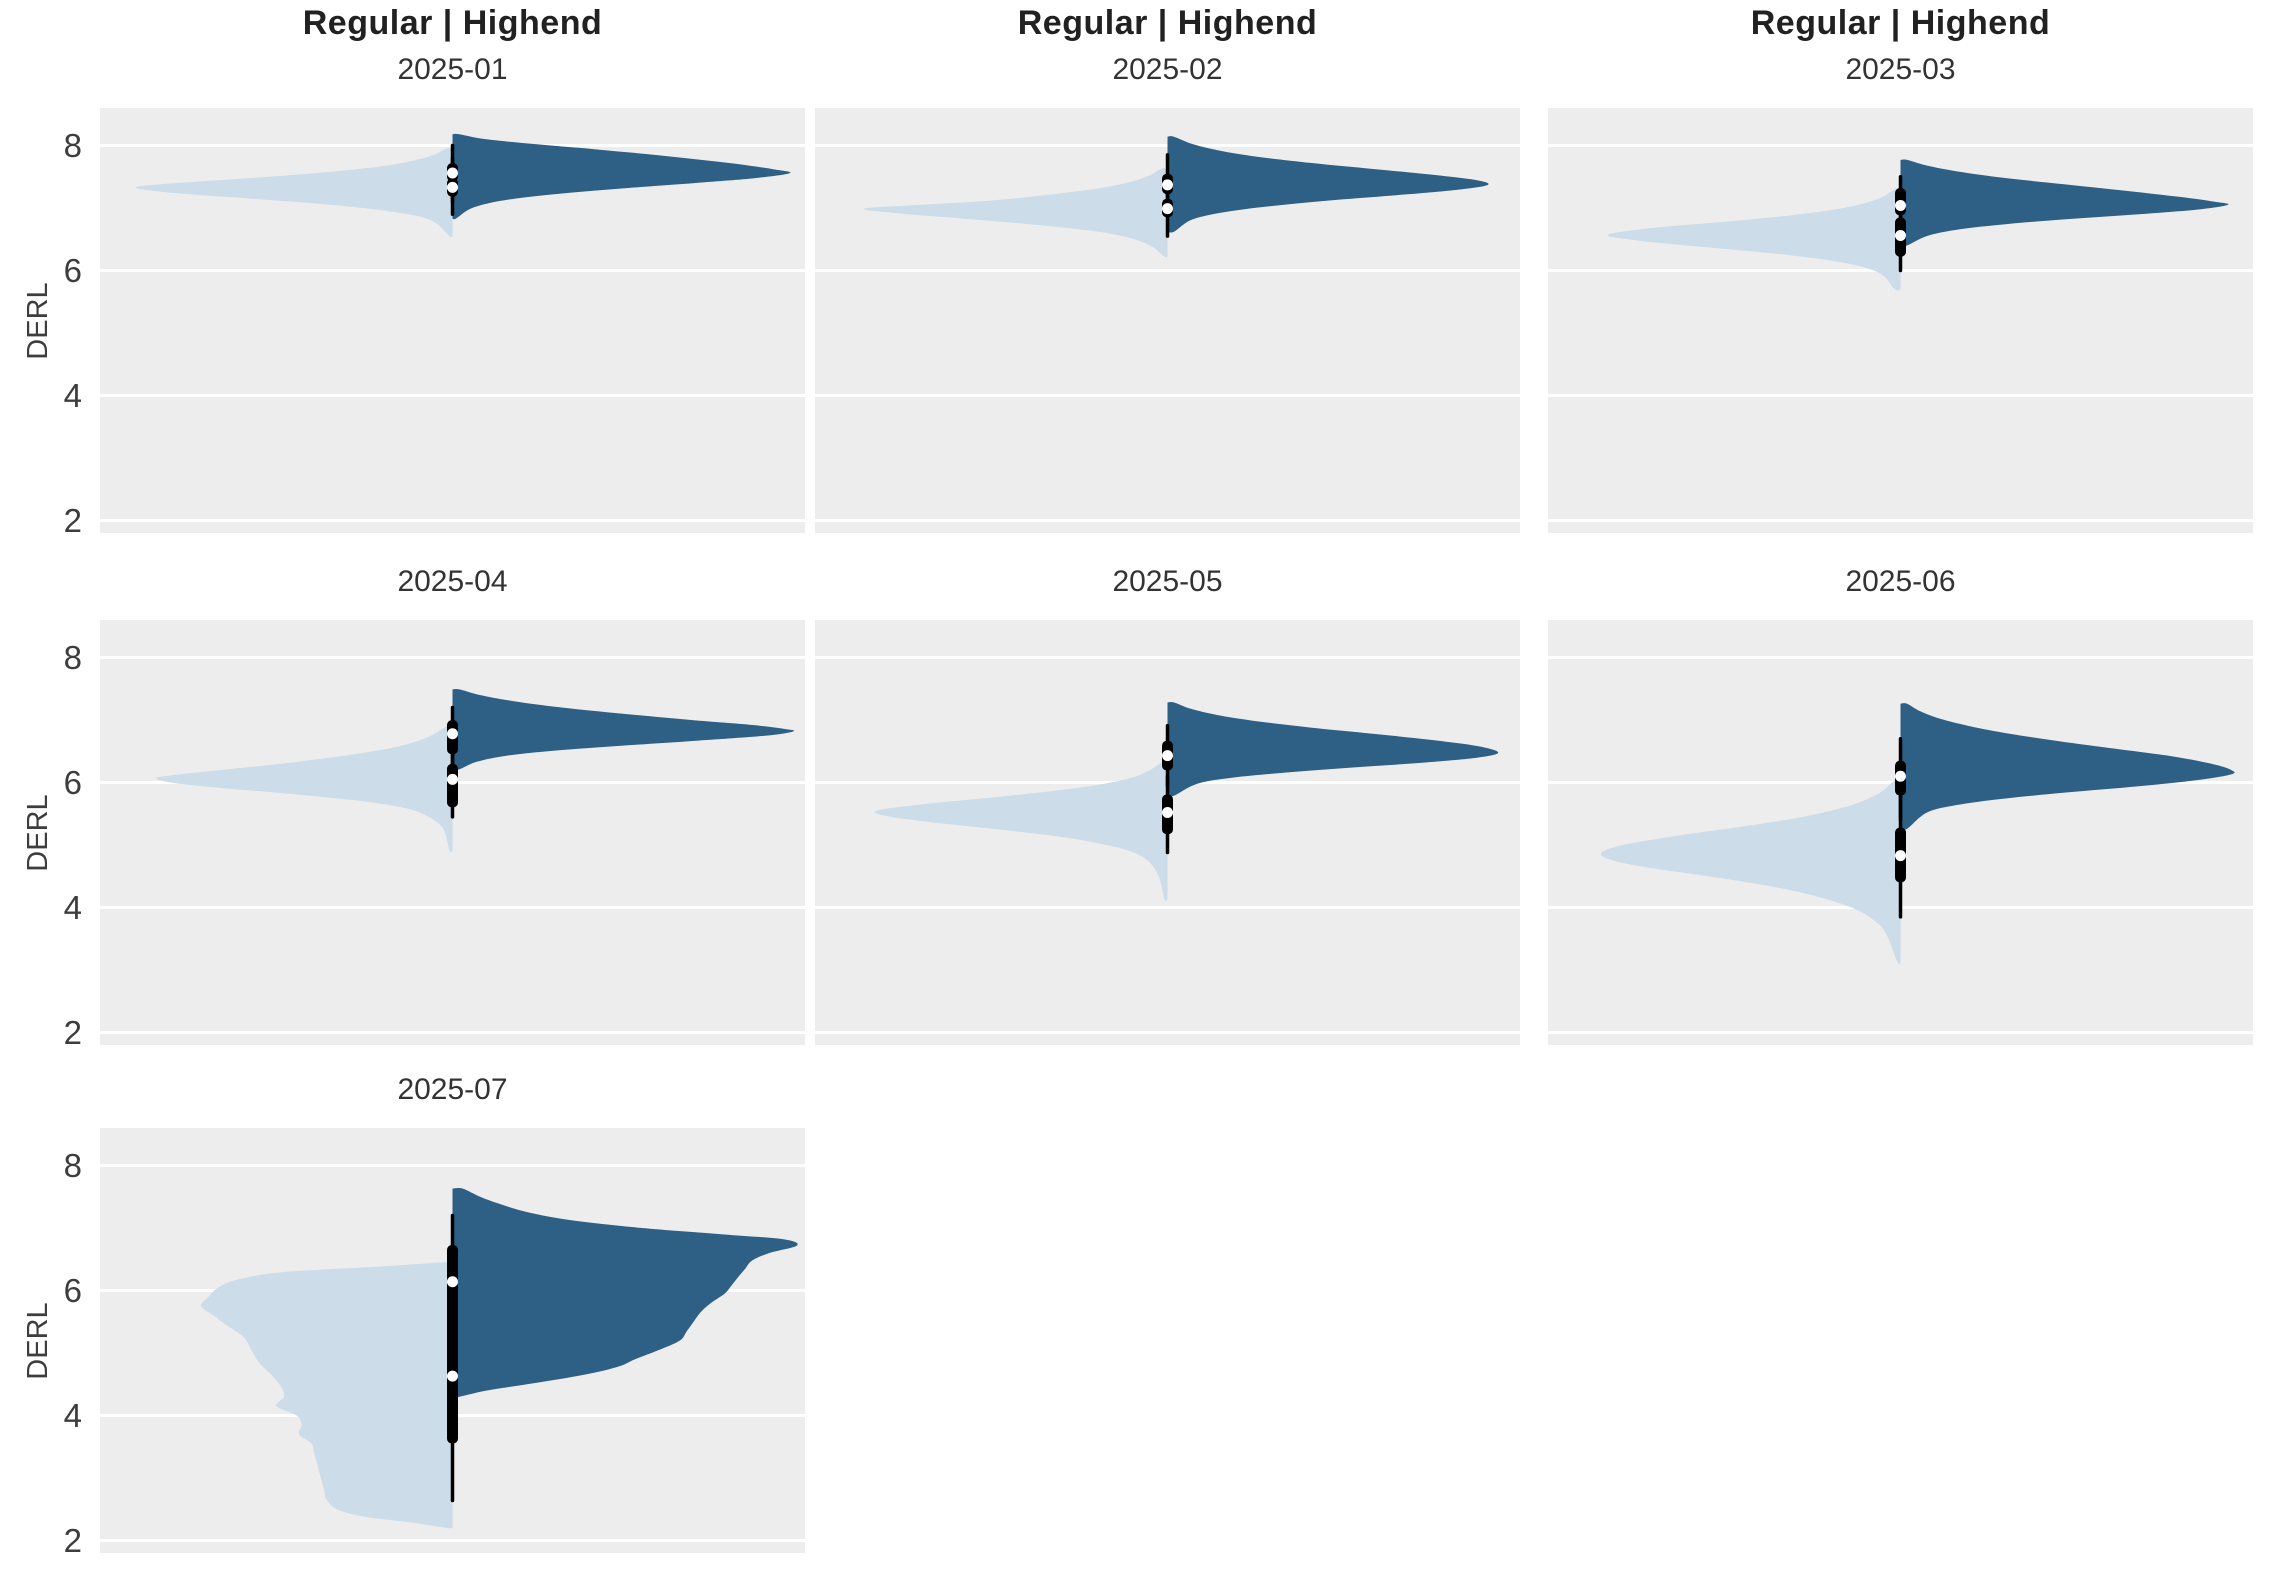  I want to click on month-label-2025-07: 2025-07, so click(452, 1089).